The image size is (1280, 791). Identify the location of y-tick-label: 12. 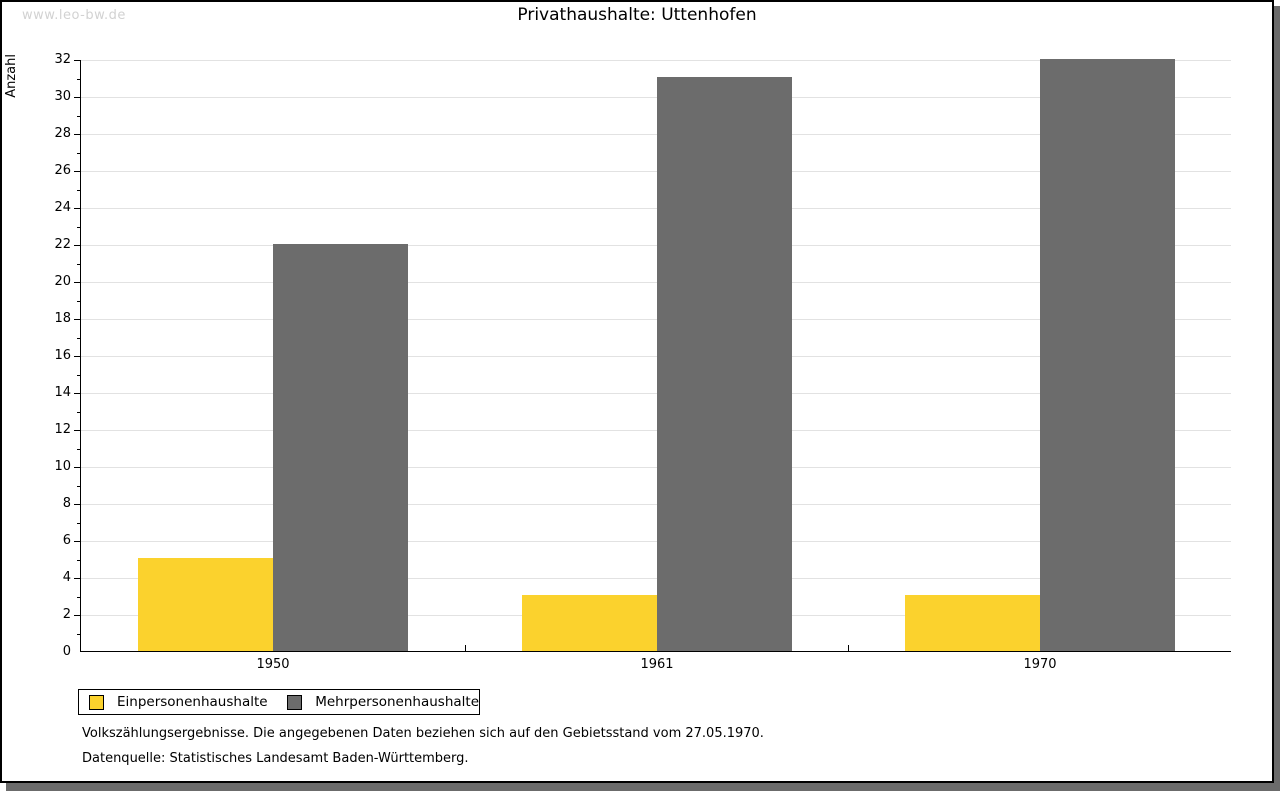
(62, 429).